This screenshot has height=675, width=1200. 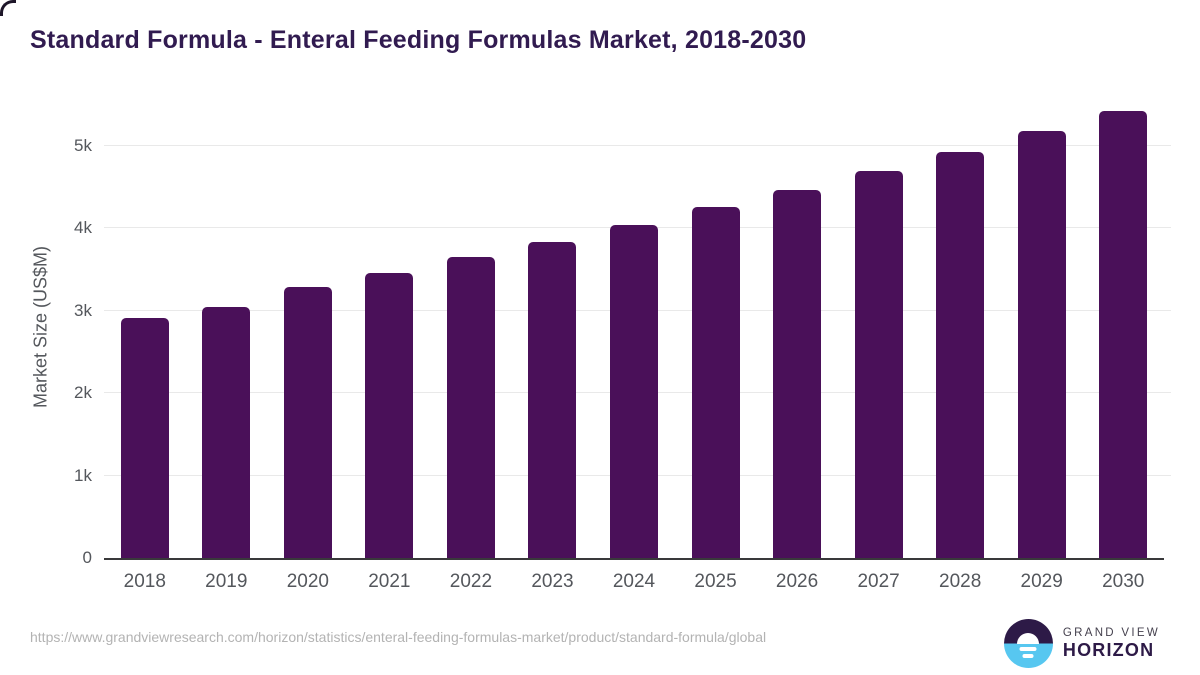 I want to click on bar-slot: 2029, so click(x=1042, y=344).